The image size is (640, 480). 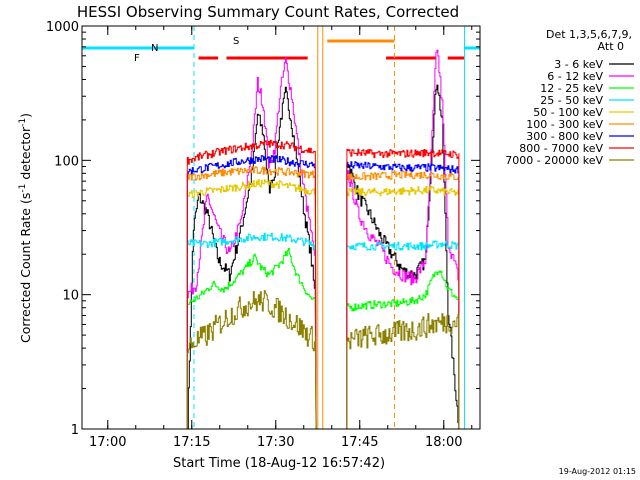 What do you see at coordinates (154, 48) in the screenshot?
I see `flag-label-n: N` at bounding box center [154, 48].